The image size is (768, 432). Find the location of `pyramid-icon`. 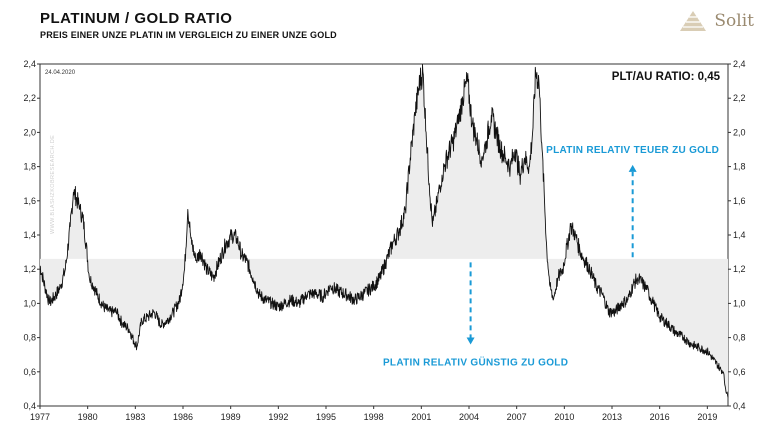

pyramid-icon is located at coordinates (693, 21).